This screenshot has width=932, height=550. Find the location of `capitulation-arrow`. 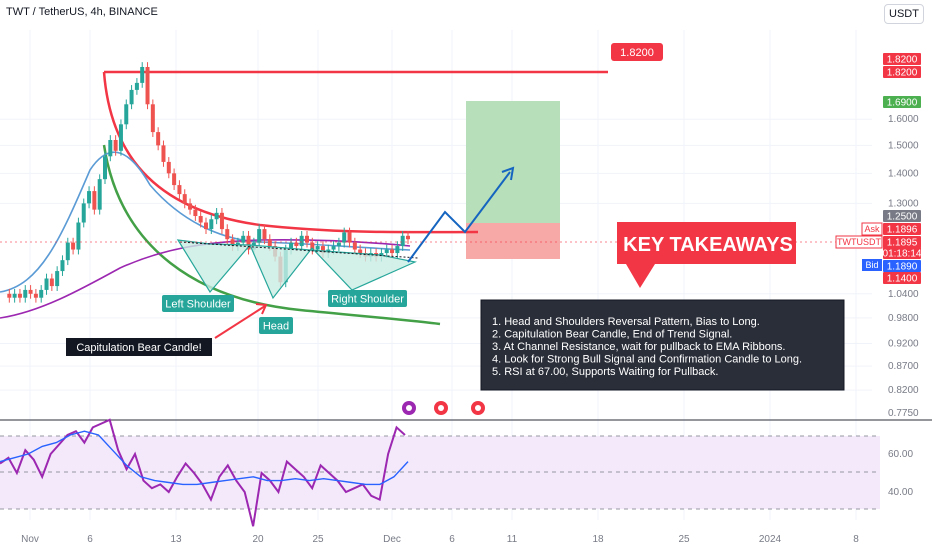

capitulation-arrow is located at coordinates (240, 322).